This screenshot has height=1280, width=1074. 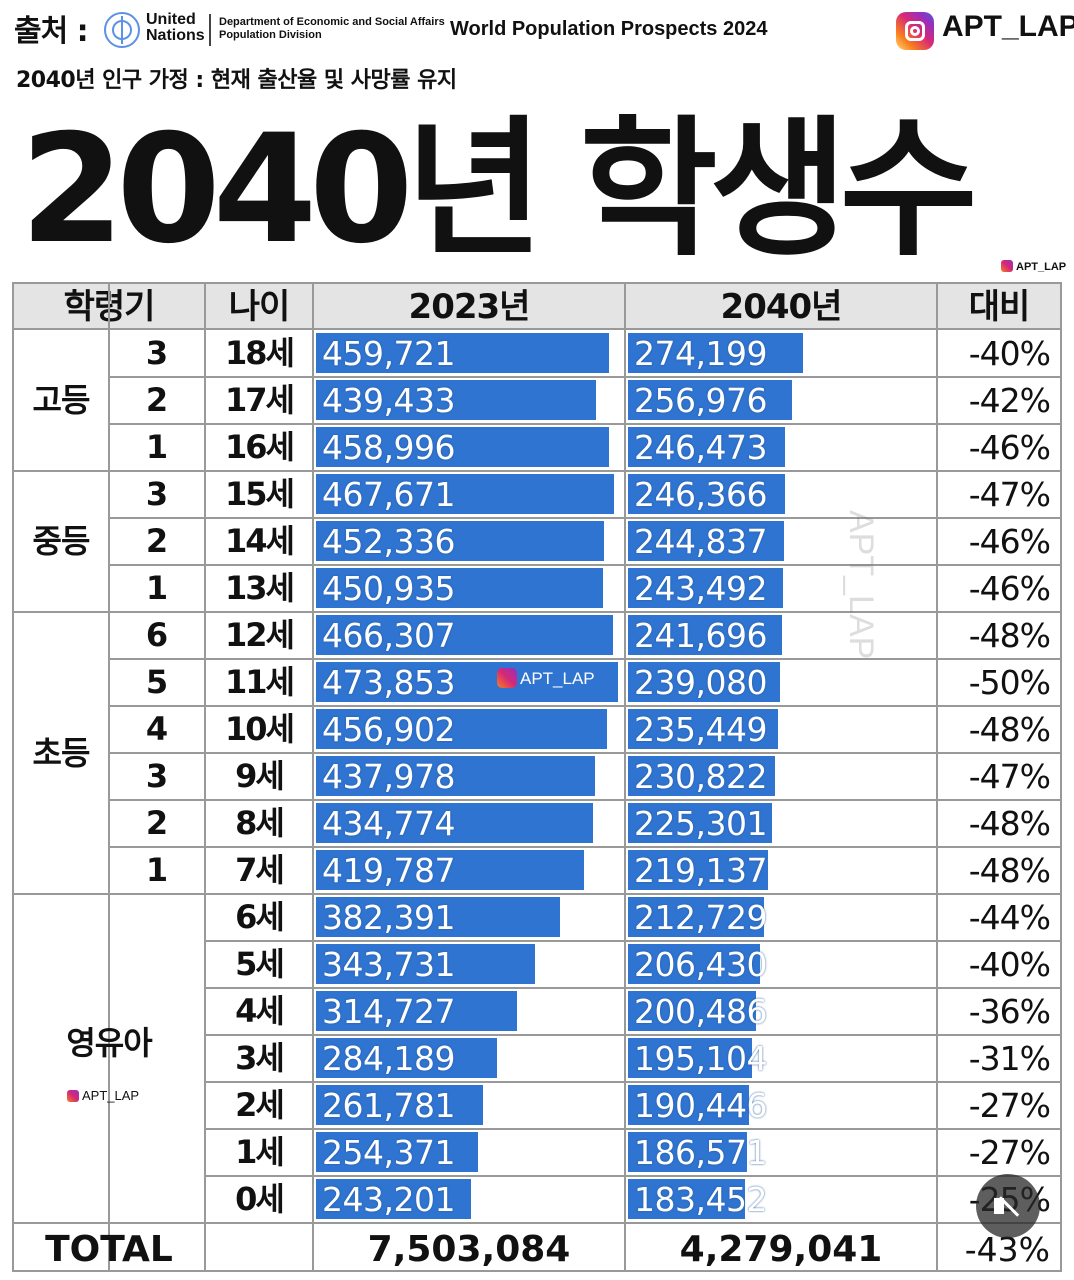 I want to click on grade-cell: 6, so click(x=157, y=635).